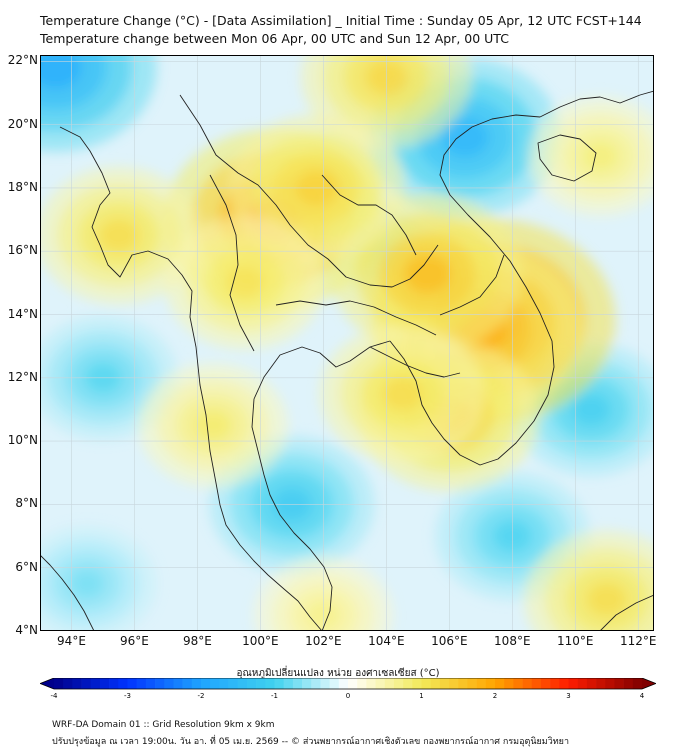 The height and width of the screenshot is (756, 676). What do you see at coordinates (22, 440) in the screenshot?
I see `latitude-label: 10°N` at bounding box center [22, 440].